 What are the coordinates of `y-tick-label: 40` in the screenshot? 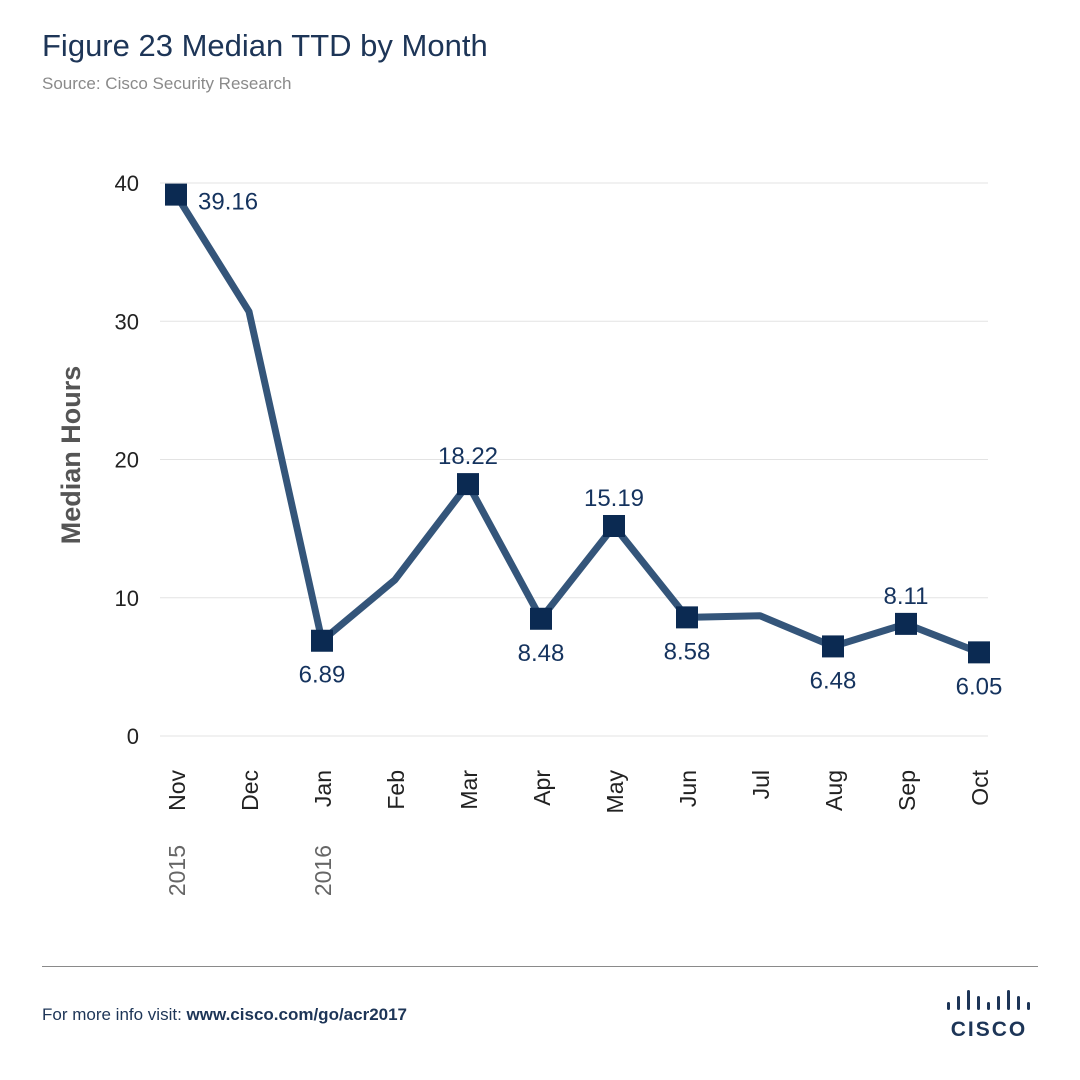 It's located at (127, 183).